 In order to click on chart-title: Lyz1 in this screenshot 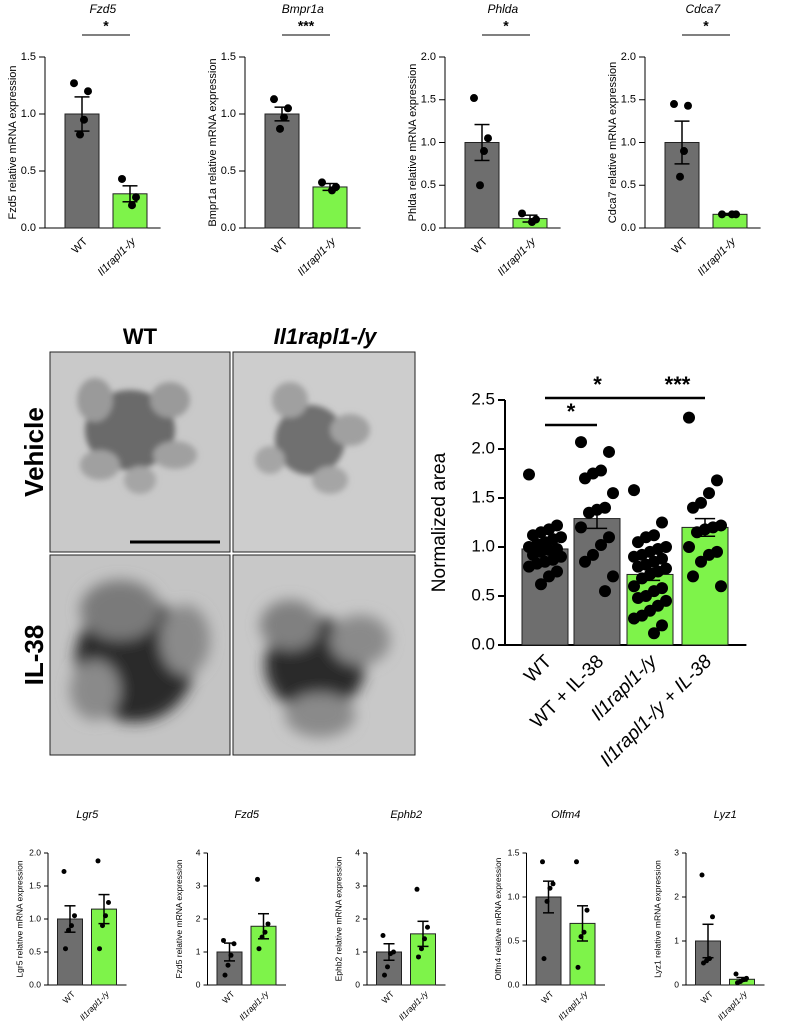, I will do `click(725, 815)`.